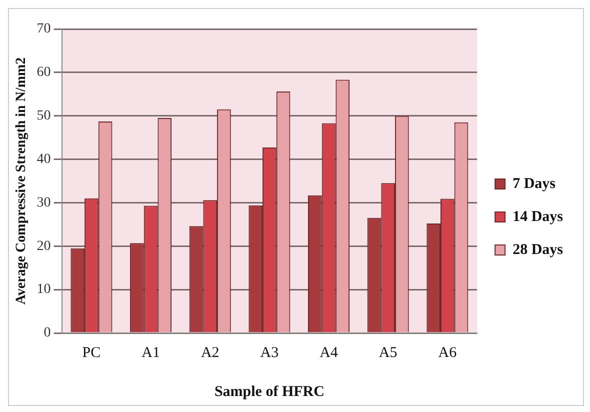 The width and height of the screenshot is (590, 412). Describe the element at coordinates (151, 352) in the screenshot. I see `x-tick-label: A1` at that location.